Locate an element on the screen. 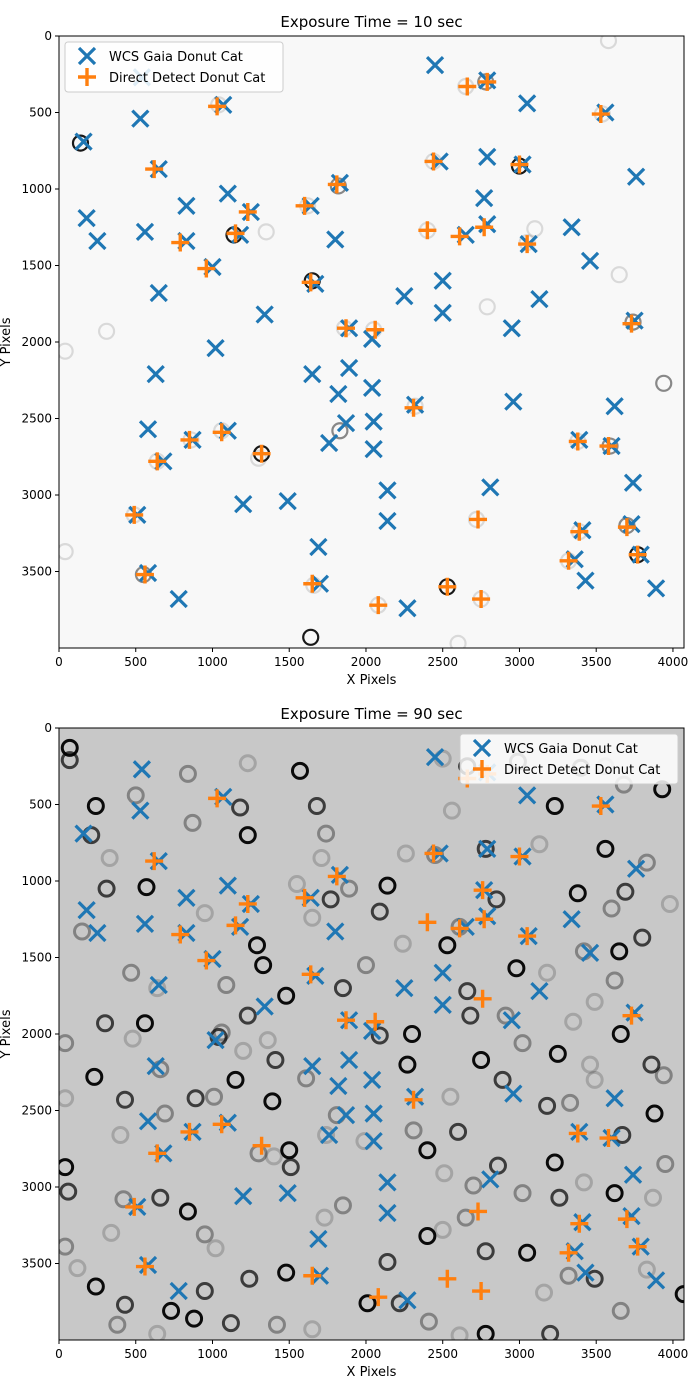 The width and height of the screenshot is (700, 1400). y-tick-label: 3500 is located at coordinates (36, 1264).